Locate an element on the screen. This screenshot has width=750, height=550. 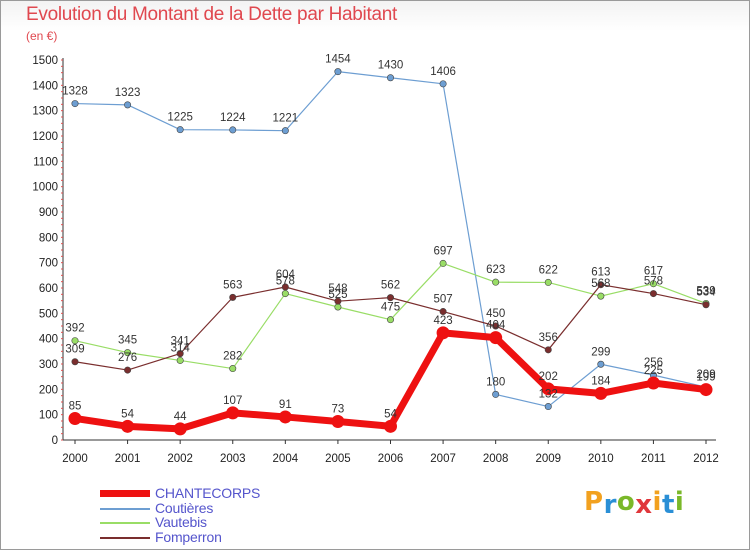
x-tick-label: 2003 is located at coordinates (233, 459).